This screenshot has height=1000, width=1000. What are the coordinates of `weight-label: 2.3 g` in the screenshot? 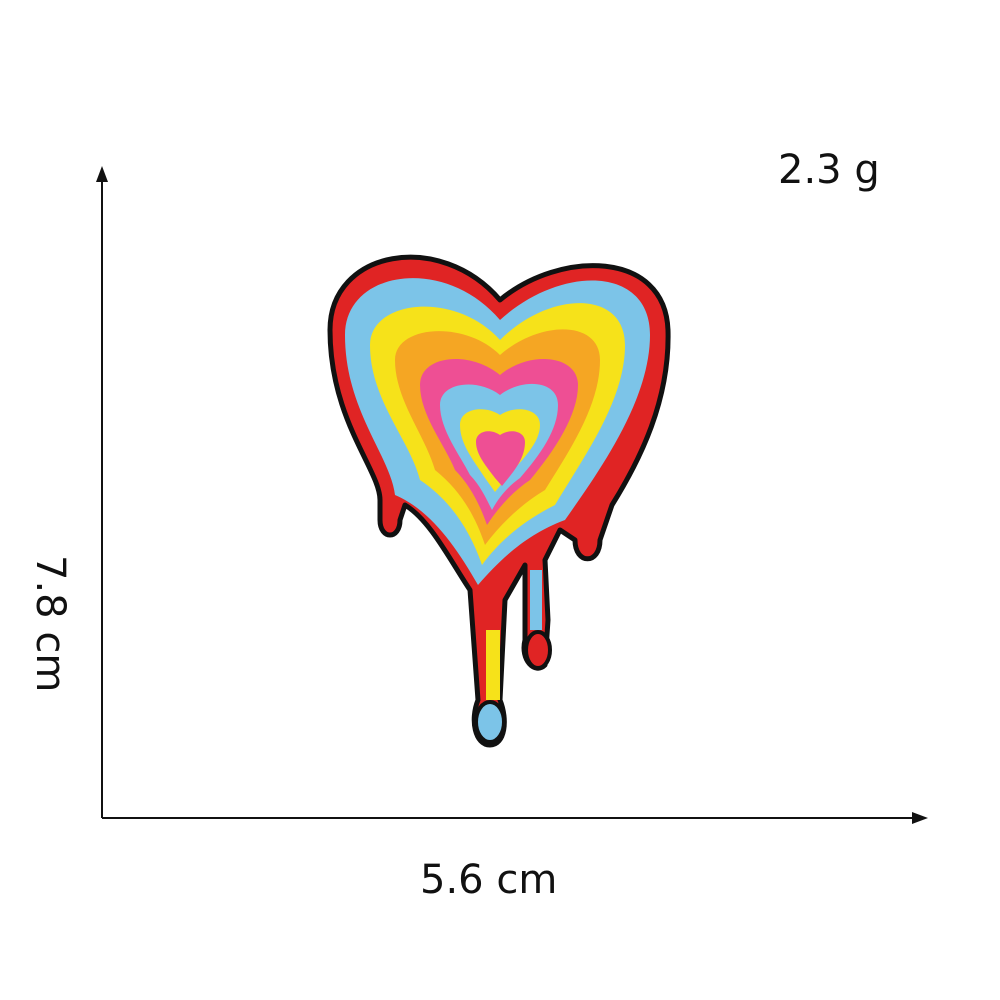 It's located at (829, 170).